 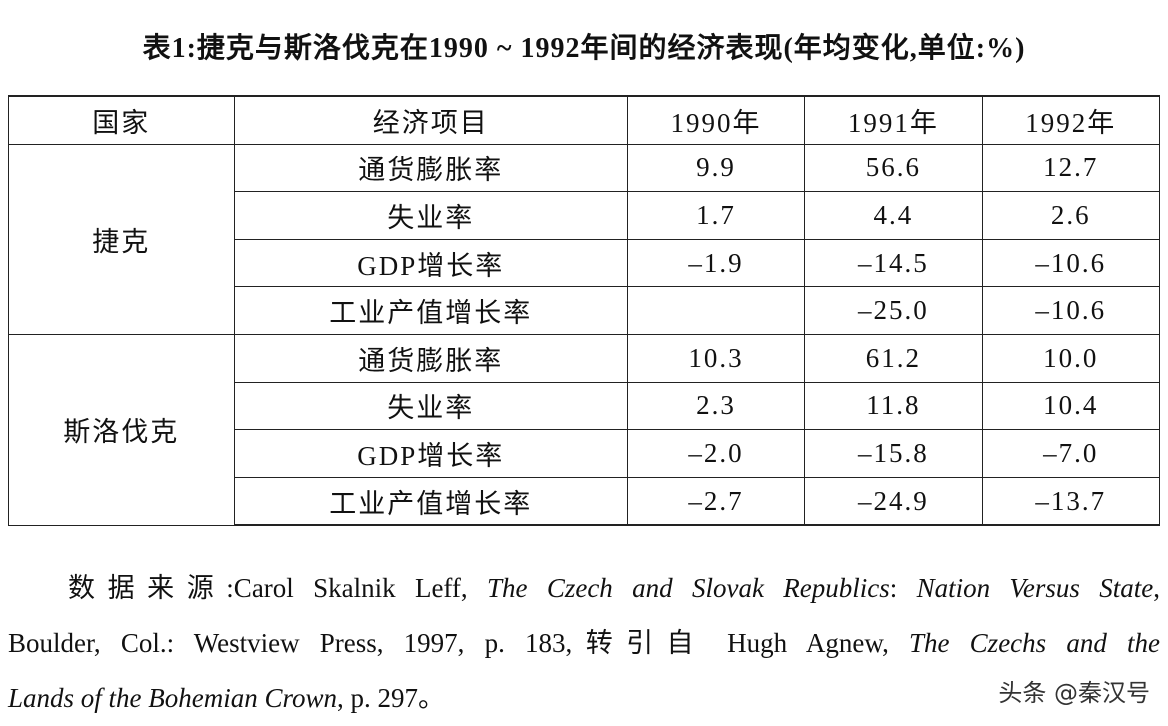 I want to click on source-text: ,, so click(x=1156, y=588).